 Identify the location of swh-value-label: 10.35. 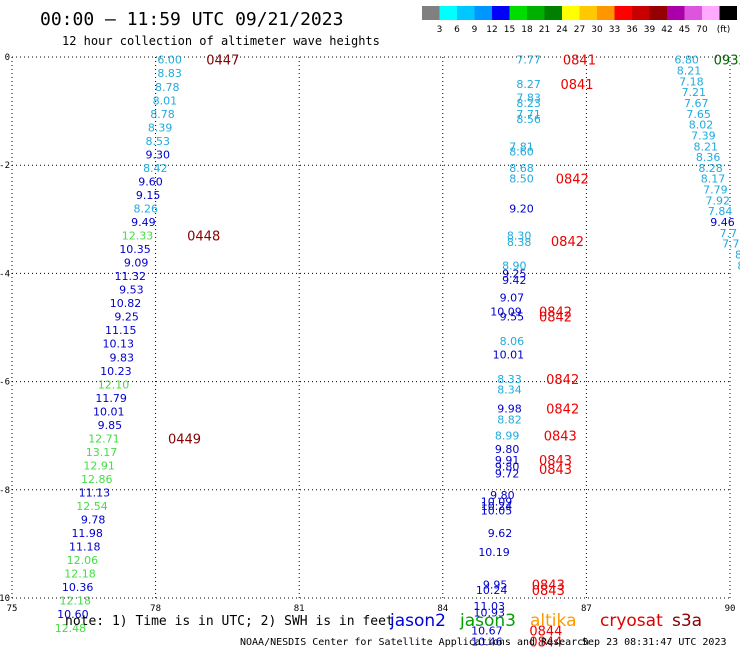
(135, 249).